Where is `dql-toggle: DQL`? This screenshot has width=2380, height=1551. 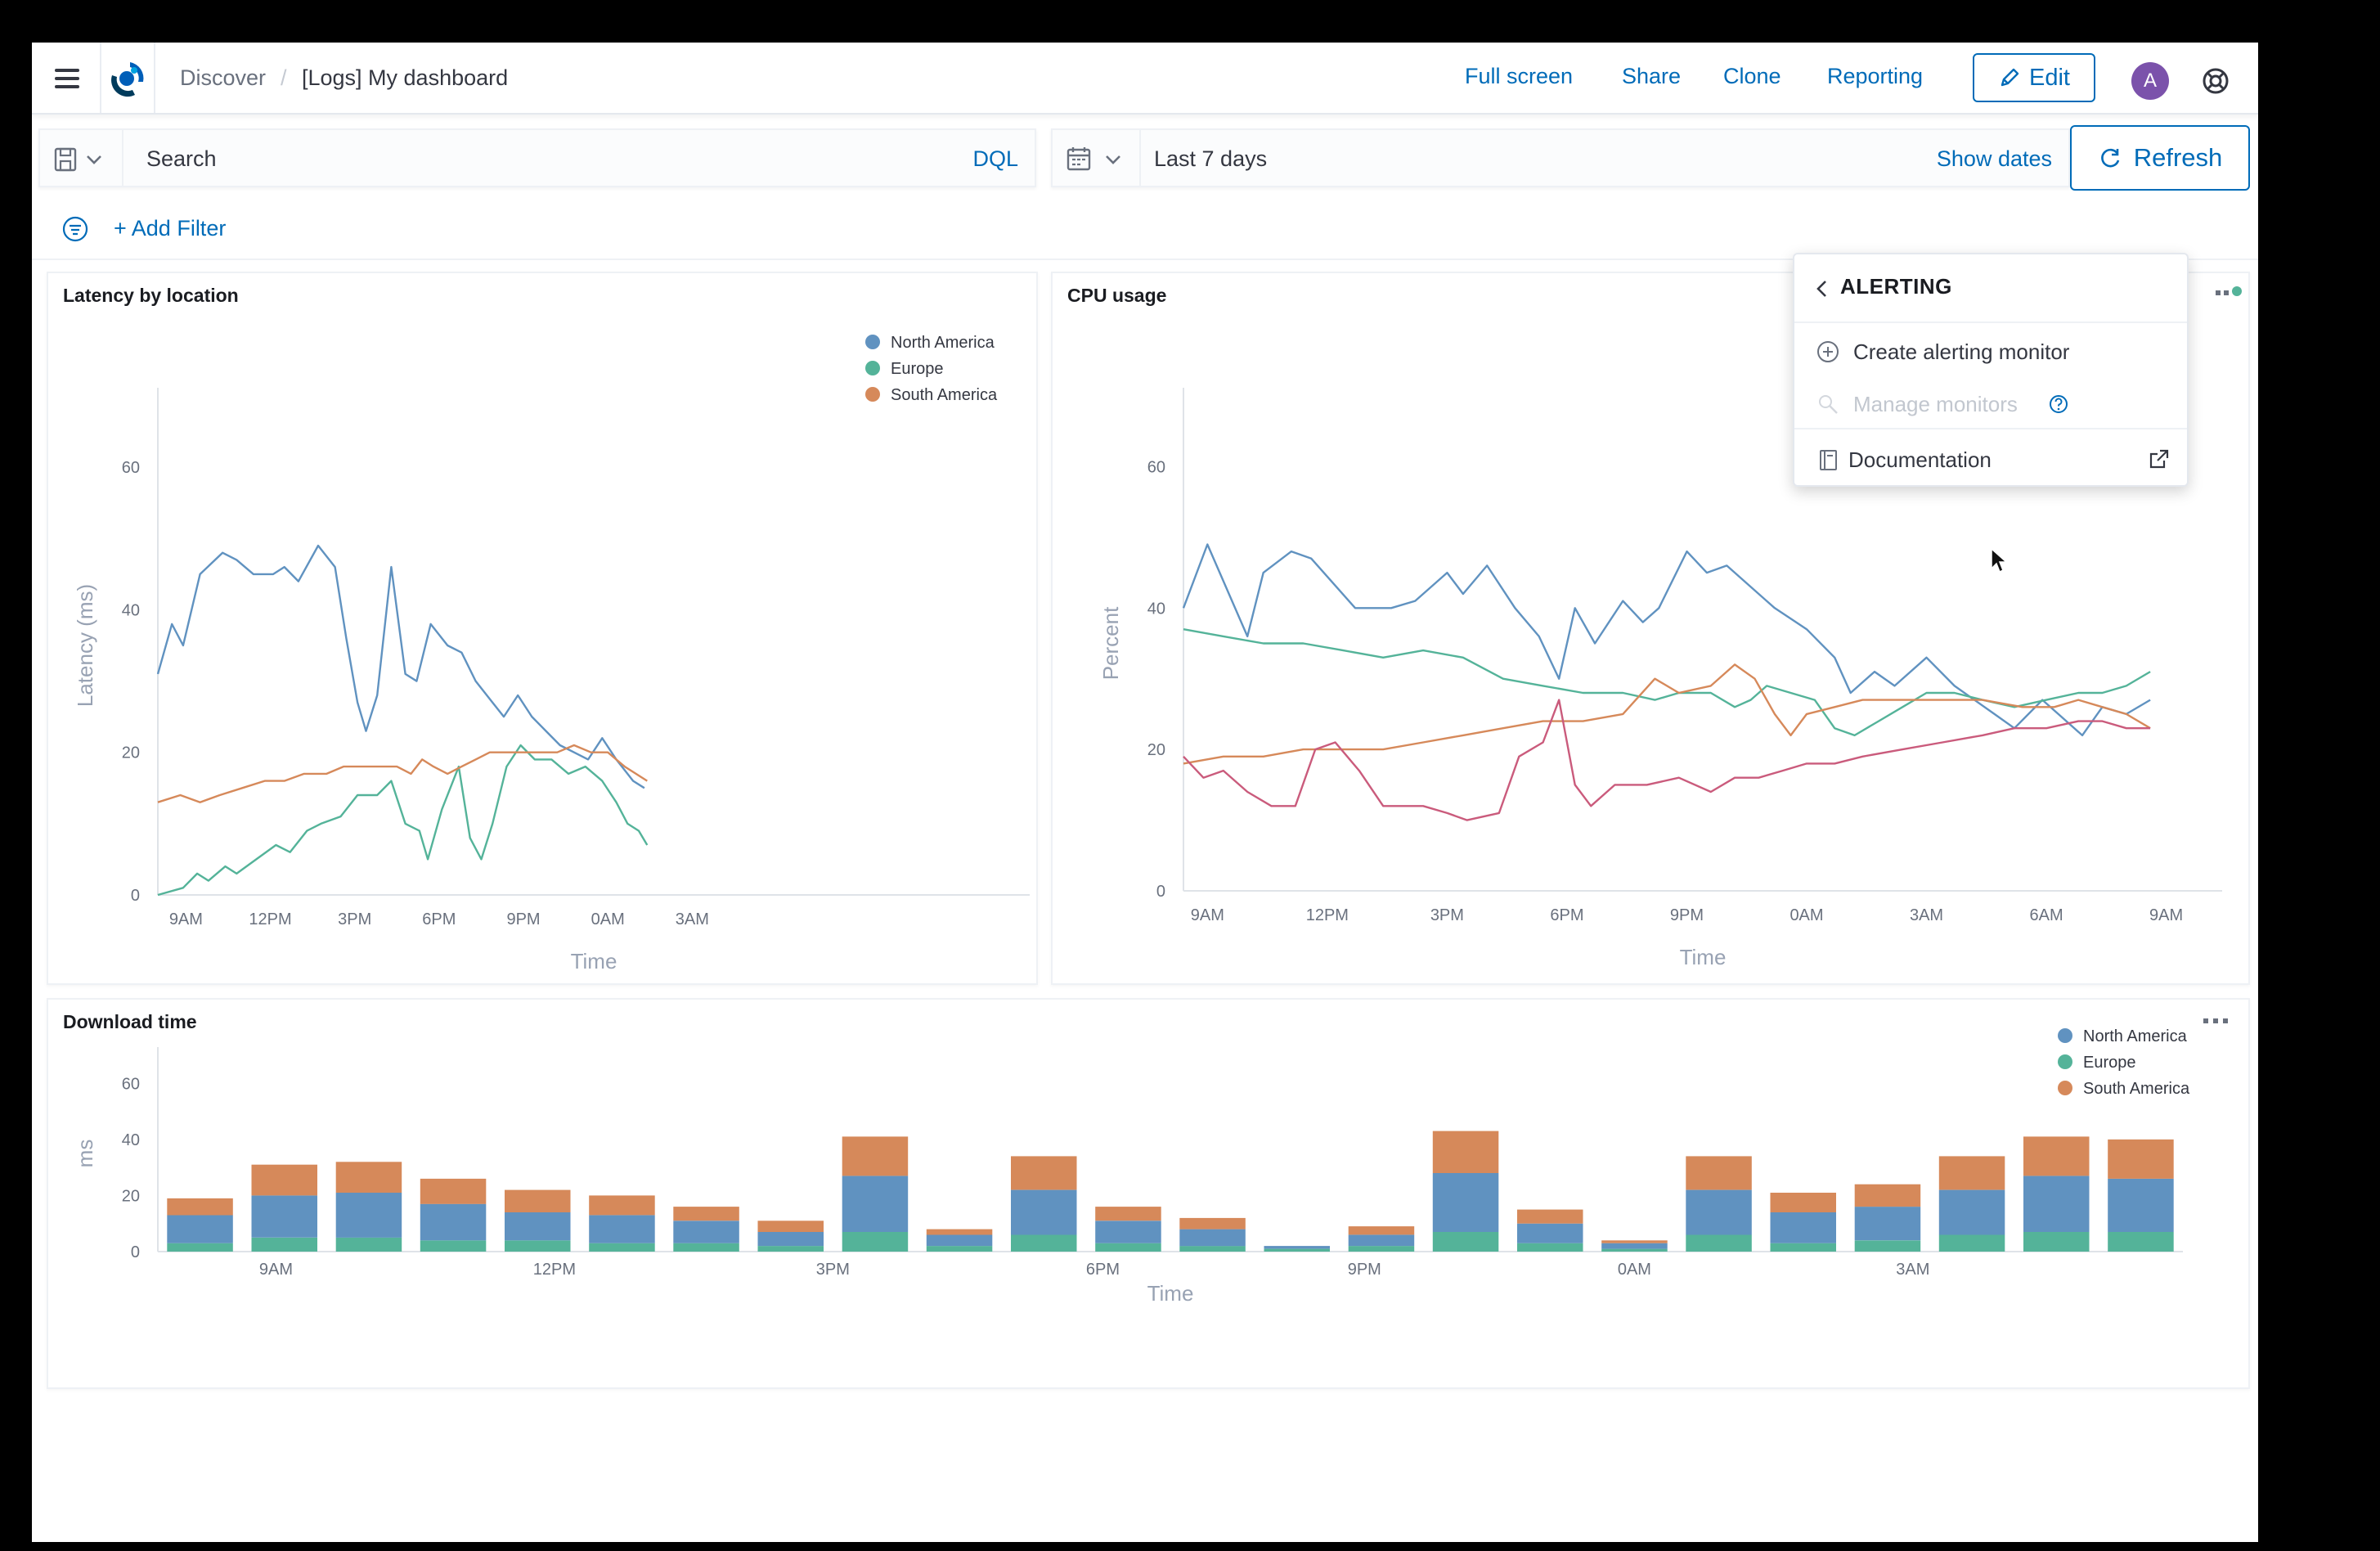
dql-toggle: DQL is located at coordinates (995, 158).